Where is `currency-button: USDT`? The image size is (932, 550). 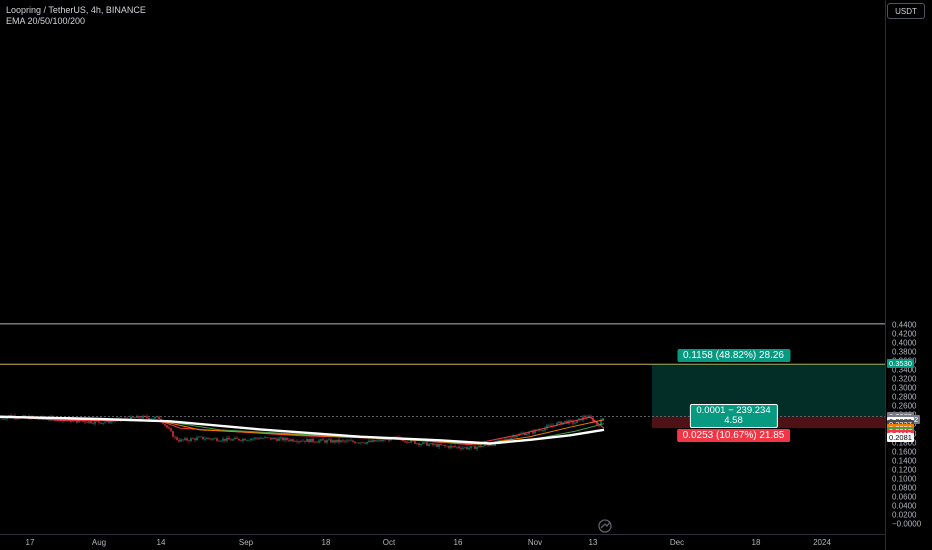 currency-button: USDT is located at coordinates (906, 11).